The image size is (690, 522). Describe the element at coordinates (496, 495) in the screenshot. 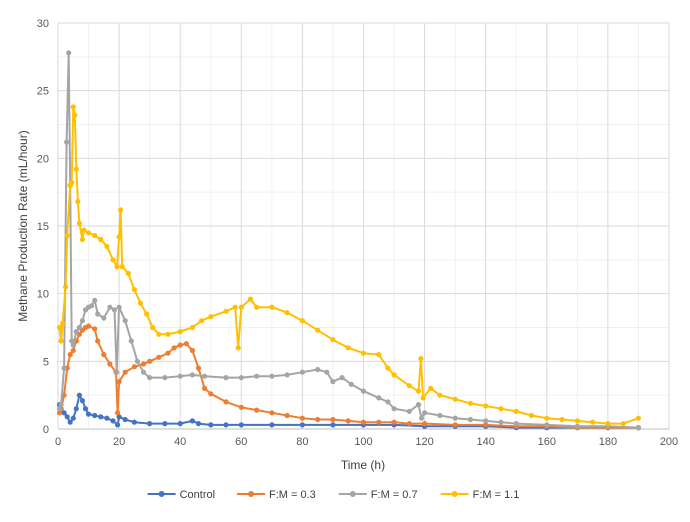

I see `legend-label-f-m-1-1: F:M = 1.1` at that location.